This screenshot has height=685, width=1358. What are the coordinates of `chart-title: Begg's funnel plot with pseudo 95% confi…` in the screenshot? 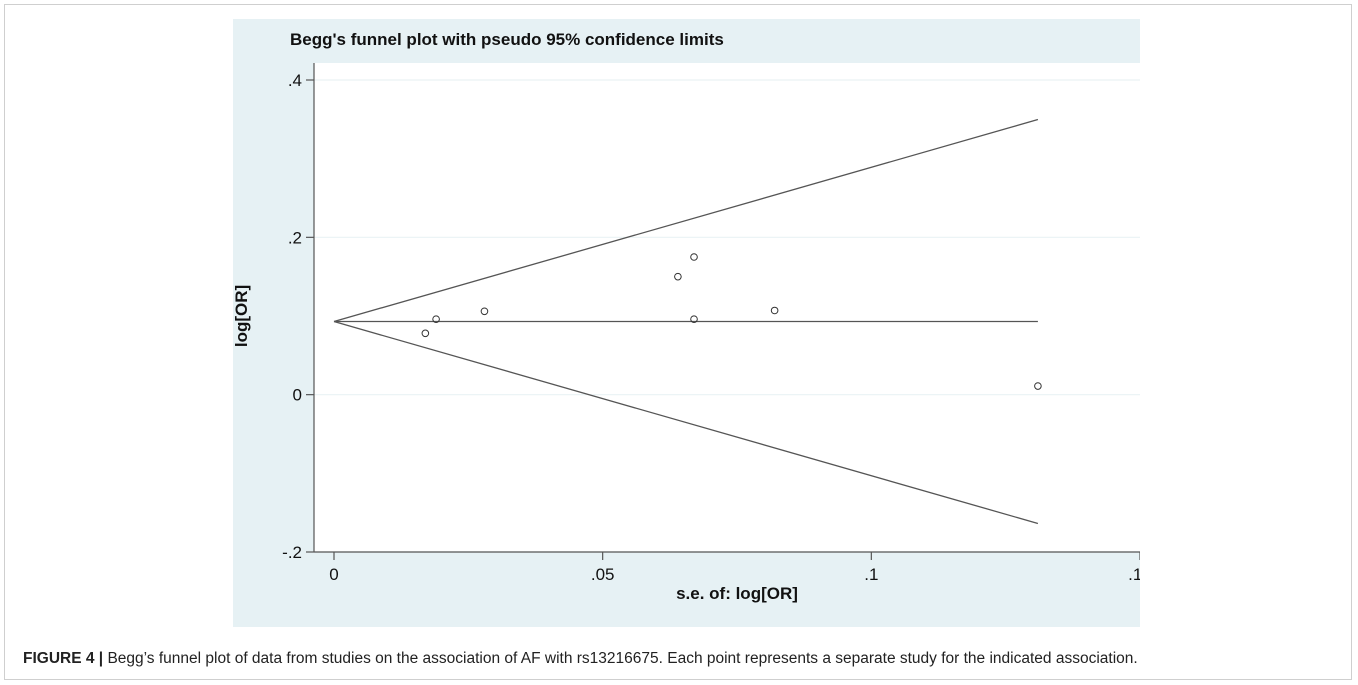 It's located at (507, 39).